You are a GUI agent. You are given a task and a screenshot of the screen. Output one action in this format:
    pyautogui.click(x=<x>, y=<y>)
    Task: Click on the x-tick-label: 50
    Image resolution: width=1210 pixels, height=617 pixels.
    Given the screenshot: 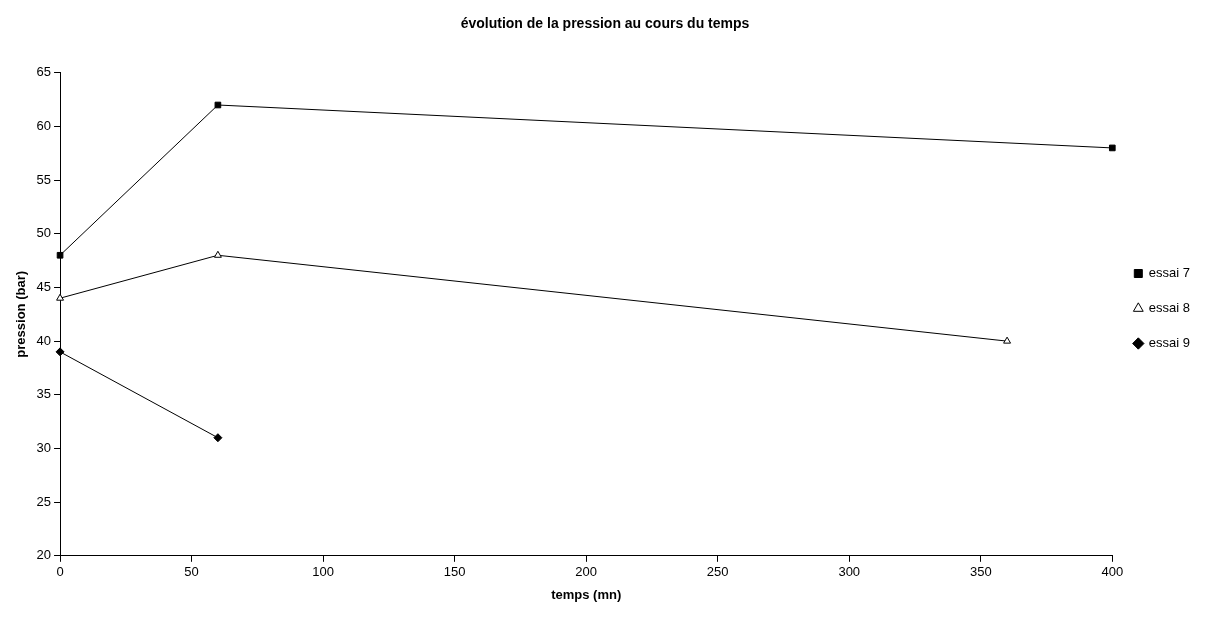 What is the action you would take?
    pyautogui.click(x=191, y=572)
    